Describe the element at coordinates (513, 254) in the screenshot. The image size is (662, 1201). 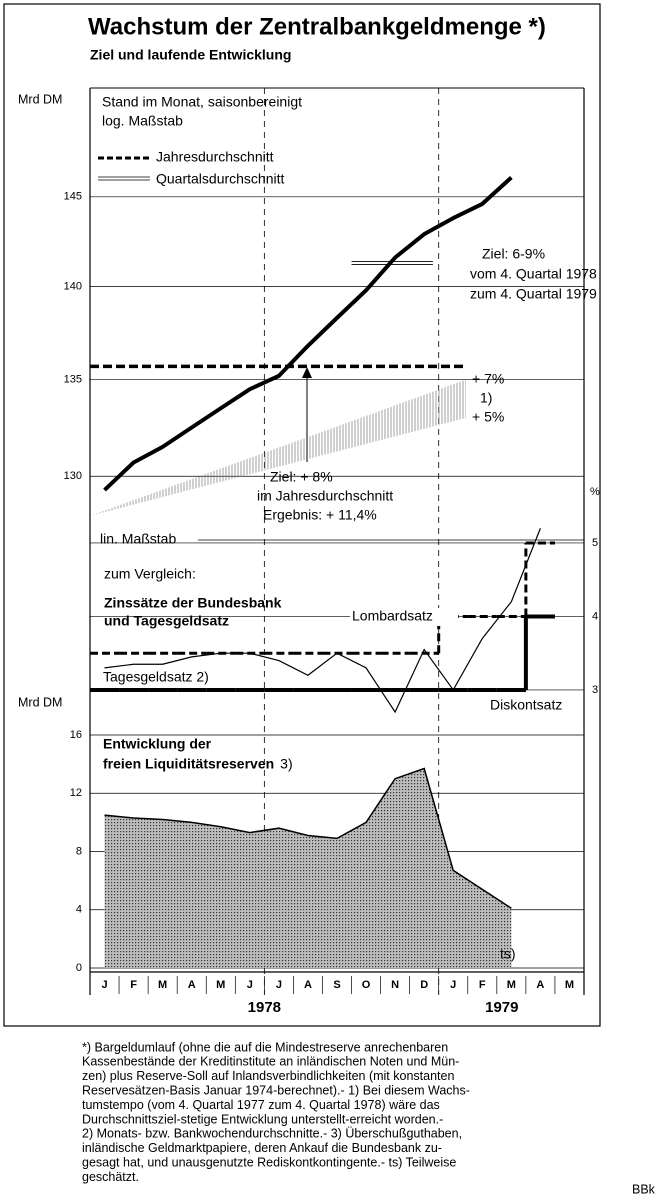
I see `annotation: Ziel: 6-9%` at that location.